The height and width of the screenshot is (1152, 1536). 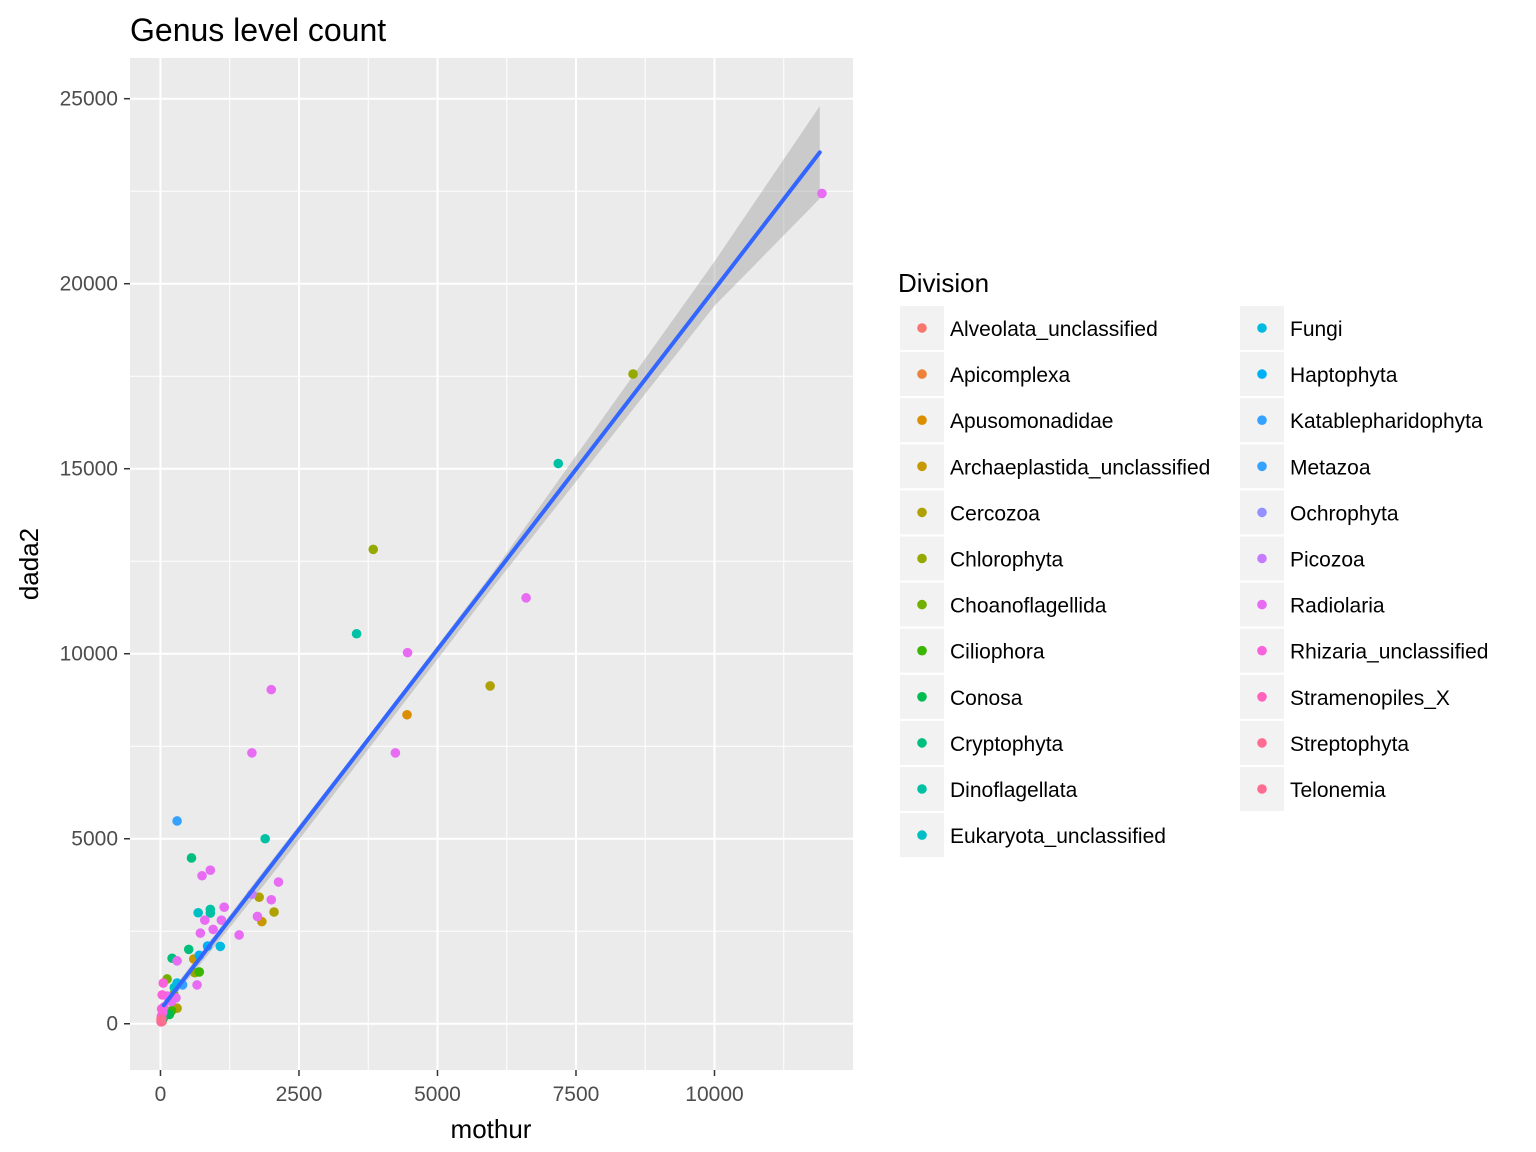 I want to click on legend-item: Dinoflagellata, so click(x=989, y=789).